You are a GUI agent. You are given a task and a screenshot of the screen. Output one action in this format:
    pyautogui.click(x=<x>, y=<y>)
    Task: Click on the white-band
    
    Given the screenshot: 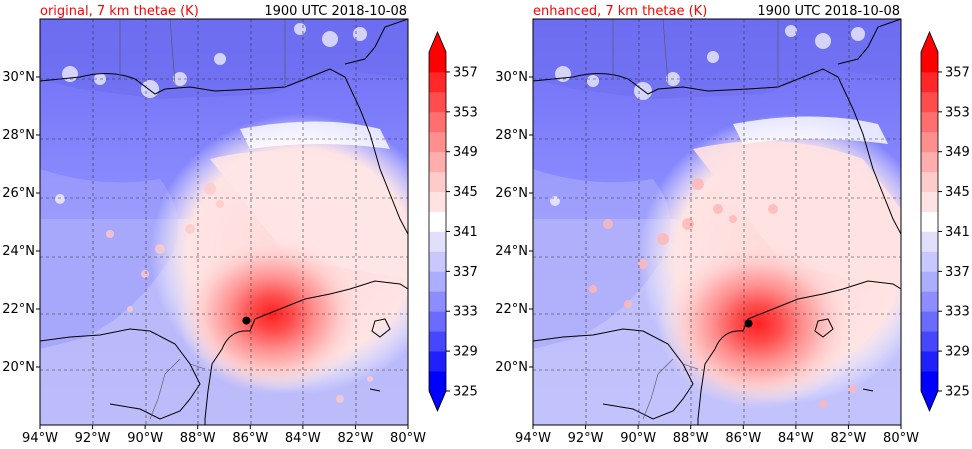 What is the action you would take?
    pyautogui.click(x=315, y=135)
    